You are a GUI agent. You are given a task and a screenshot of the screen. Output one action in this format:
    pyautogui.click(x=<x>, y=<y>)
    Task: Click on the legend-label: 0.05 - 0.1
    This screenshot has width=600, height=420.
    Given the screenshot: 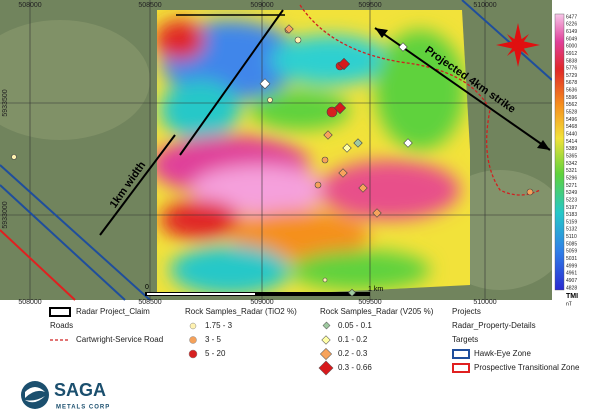 What is the action you would take?
    pyautogui.click(x=355, y=325)
    